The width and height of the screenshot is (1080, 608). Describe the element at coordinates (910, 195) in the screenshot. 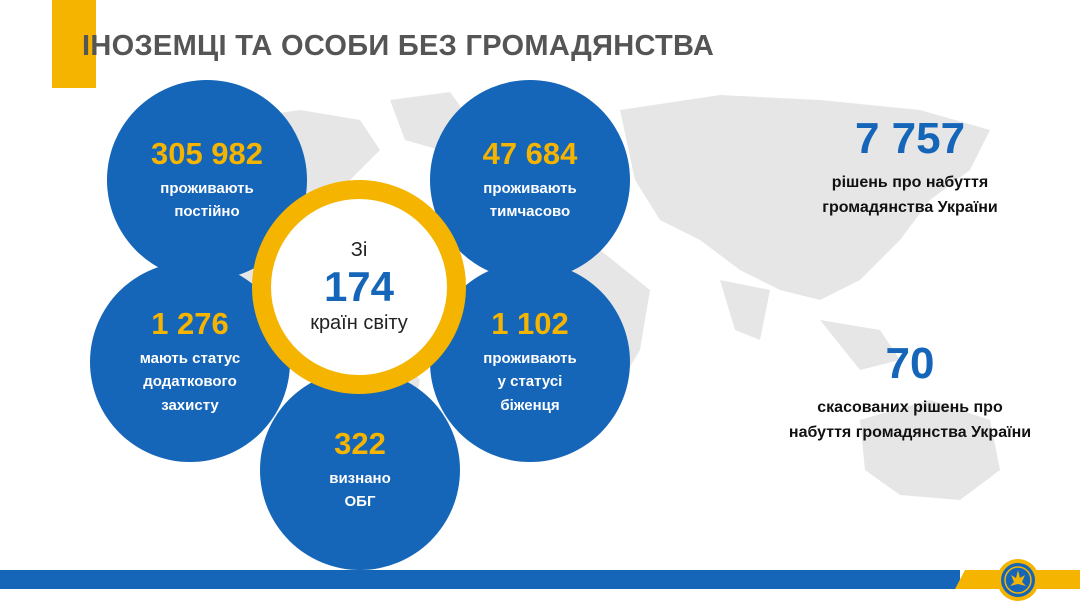

I see `stat-label: рішень про набуття громадянства України` at that location.